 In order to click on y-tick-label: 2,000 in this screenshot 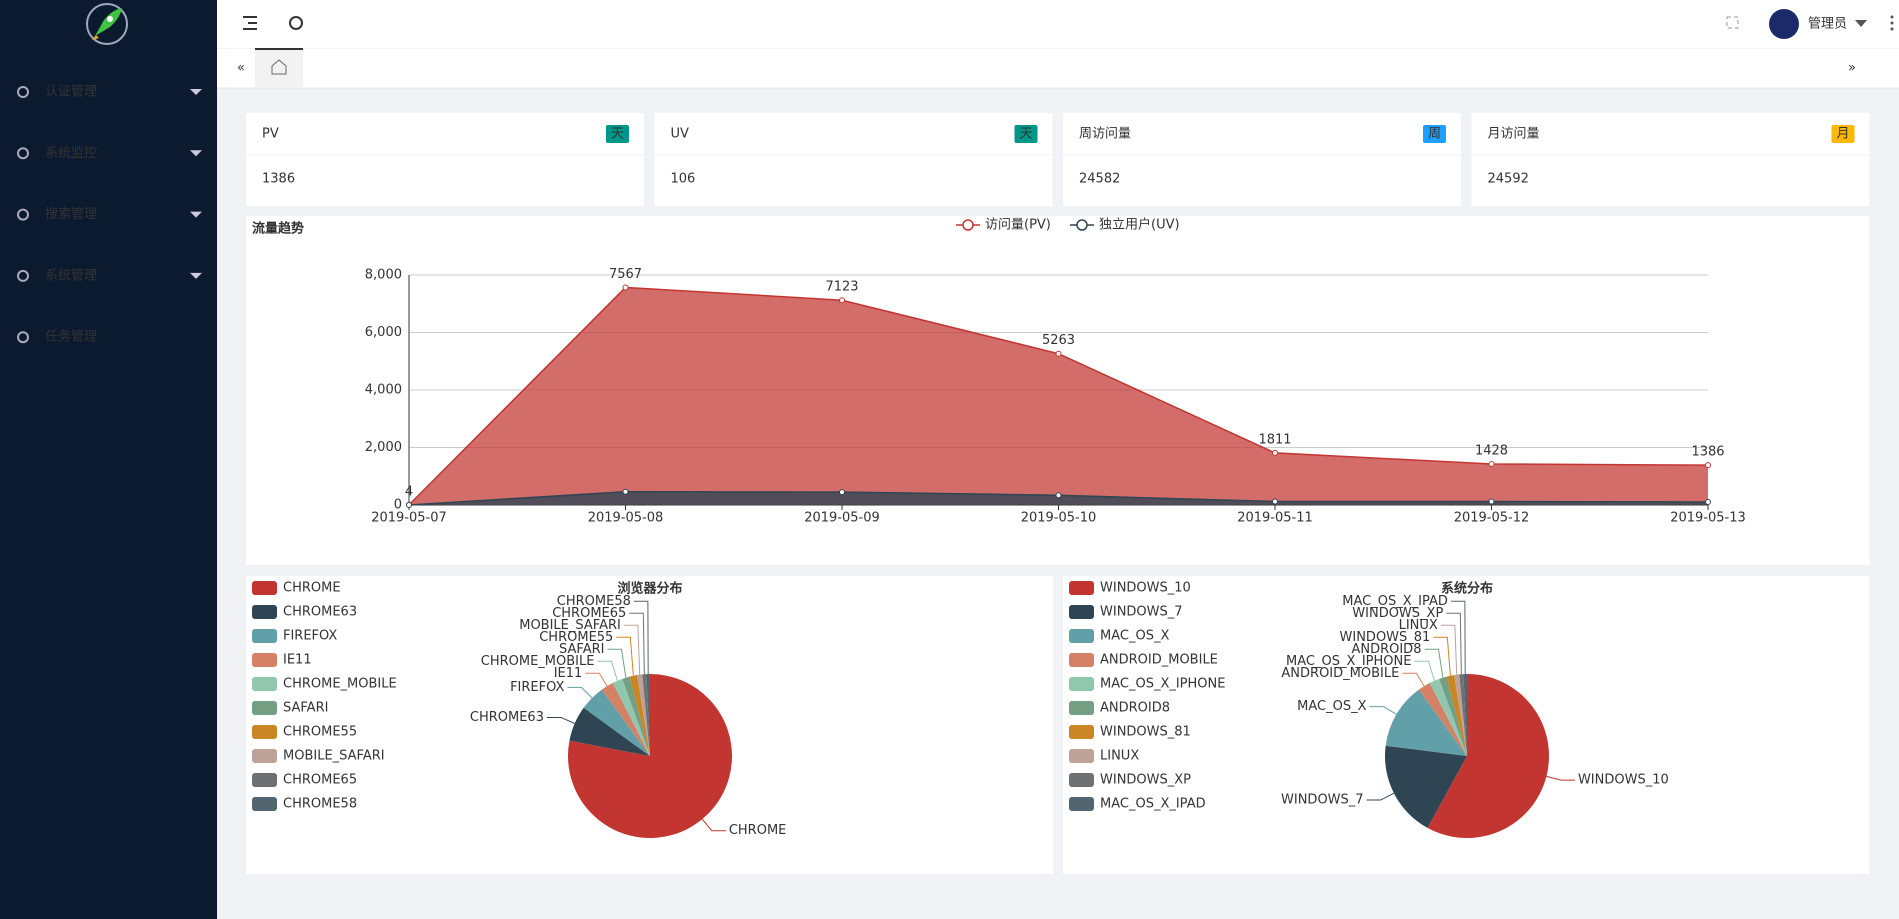, I will do `click(383, 447)`.